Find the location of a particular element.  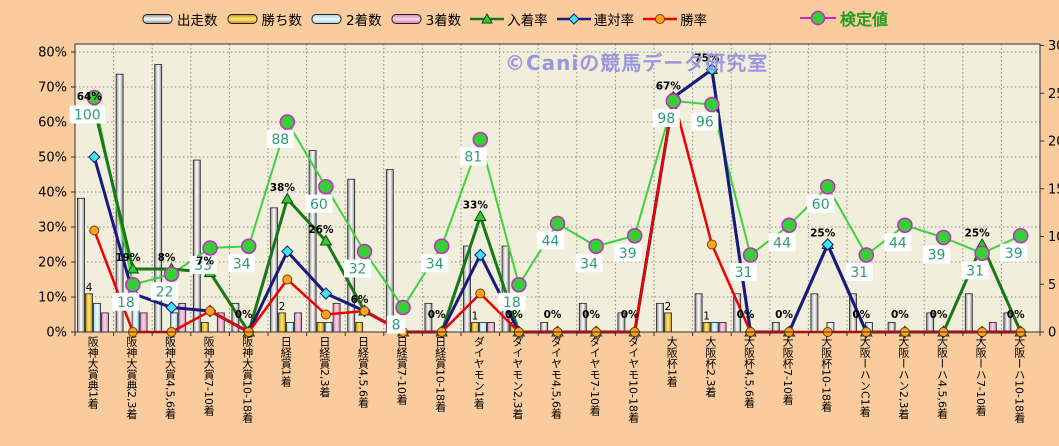

svg-text: 50% is located at coordinates (52, 158).